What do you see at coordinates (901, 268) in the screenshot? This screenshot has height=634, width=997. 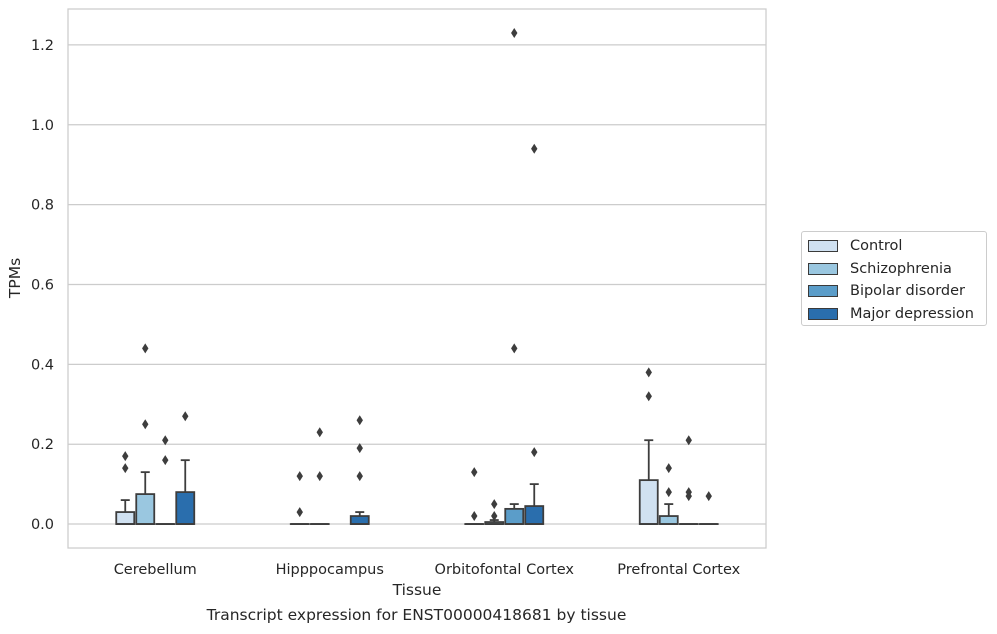 I see `legend-label: Schizophrenia` at bounding box center [901, 268].